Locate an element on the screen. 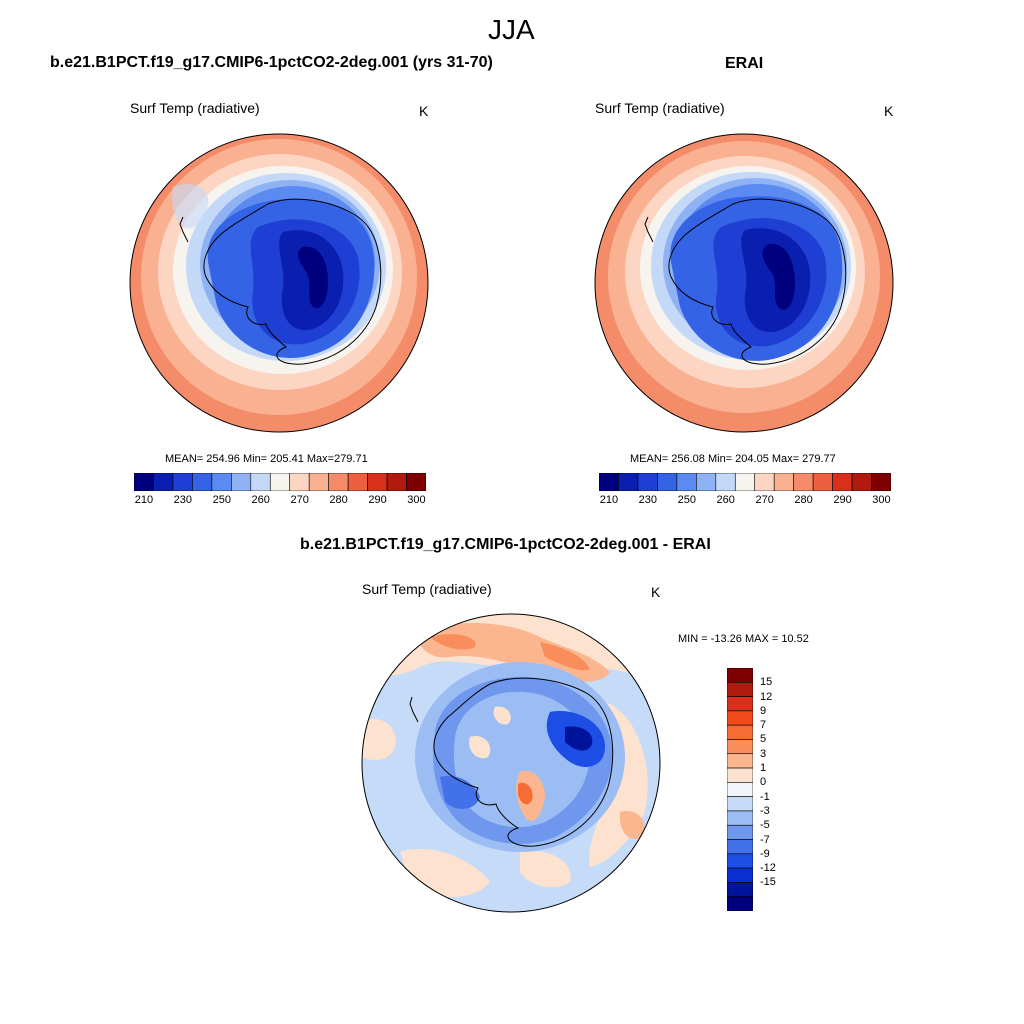 The width and height of the screenshot is (1024, 1024). diff-polar-map is located at coordinates (511, 763).